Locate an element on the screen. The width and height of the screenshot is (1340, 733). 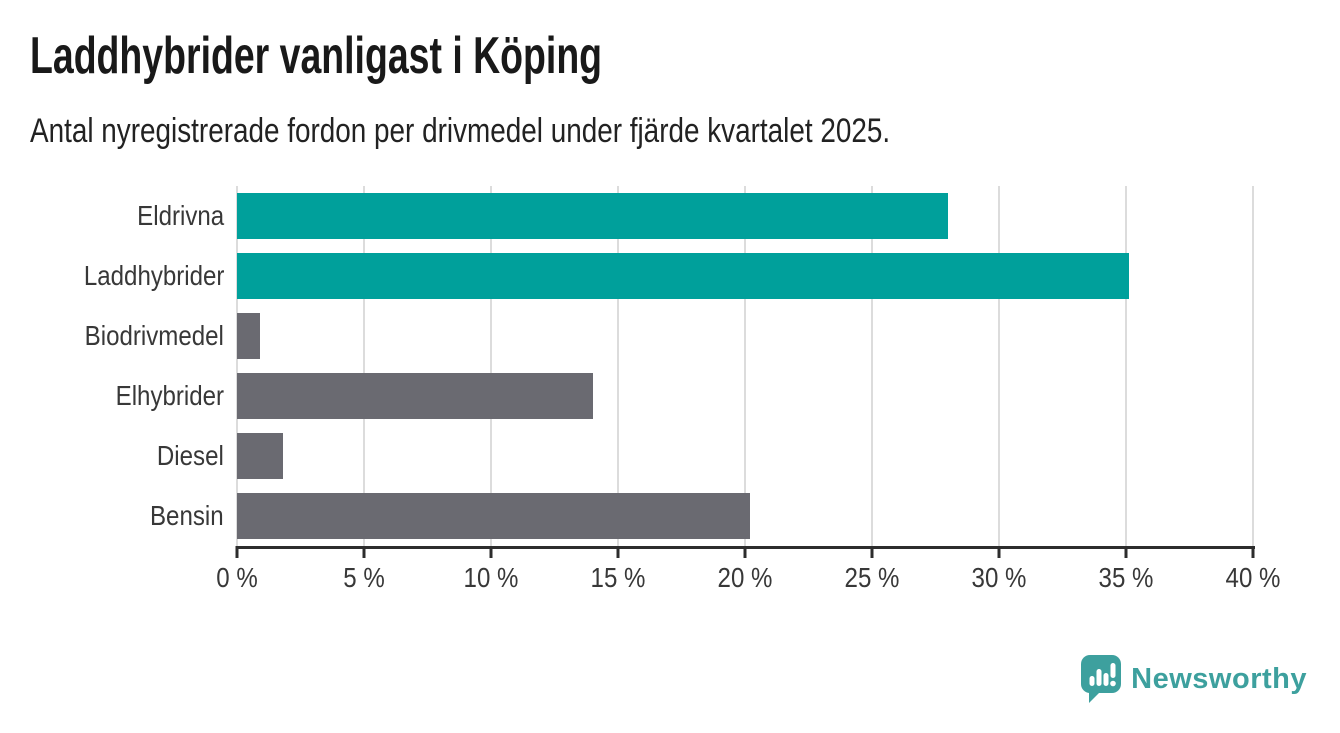
category-label: Eldrivna is located at coordinates (180, 215).